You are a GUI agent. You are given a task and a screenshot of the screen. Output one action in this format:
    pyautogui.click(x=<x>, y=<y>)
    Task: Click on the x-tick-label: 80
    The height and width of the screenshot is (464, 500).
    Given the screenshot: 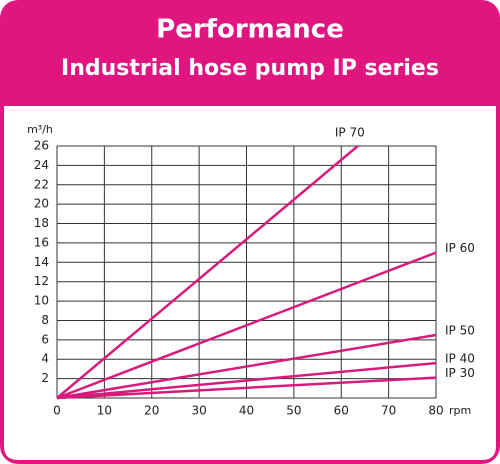 What is the action you would take?
    pyautogui.click(x=435, y=411)
    